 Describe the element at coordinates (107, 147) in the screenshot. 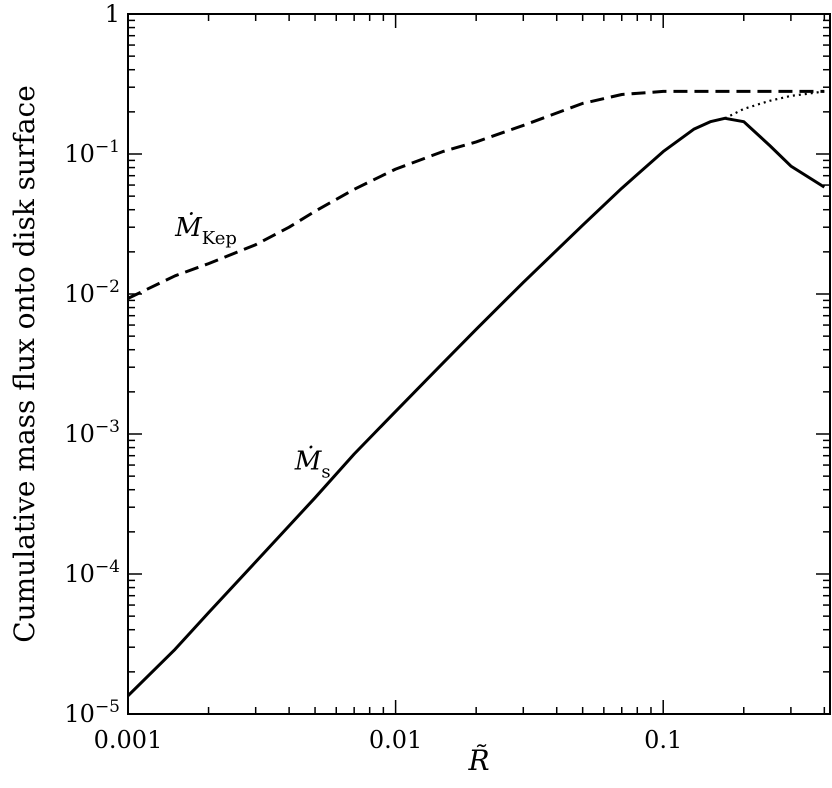

I see `tick-exponent: −1` at that location.